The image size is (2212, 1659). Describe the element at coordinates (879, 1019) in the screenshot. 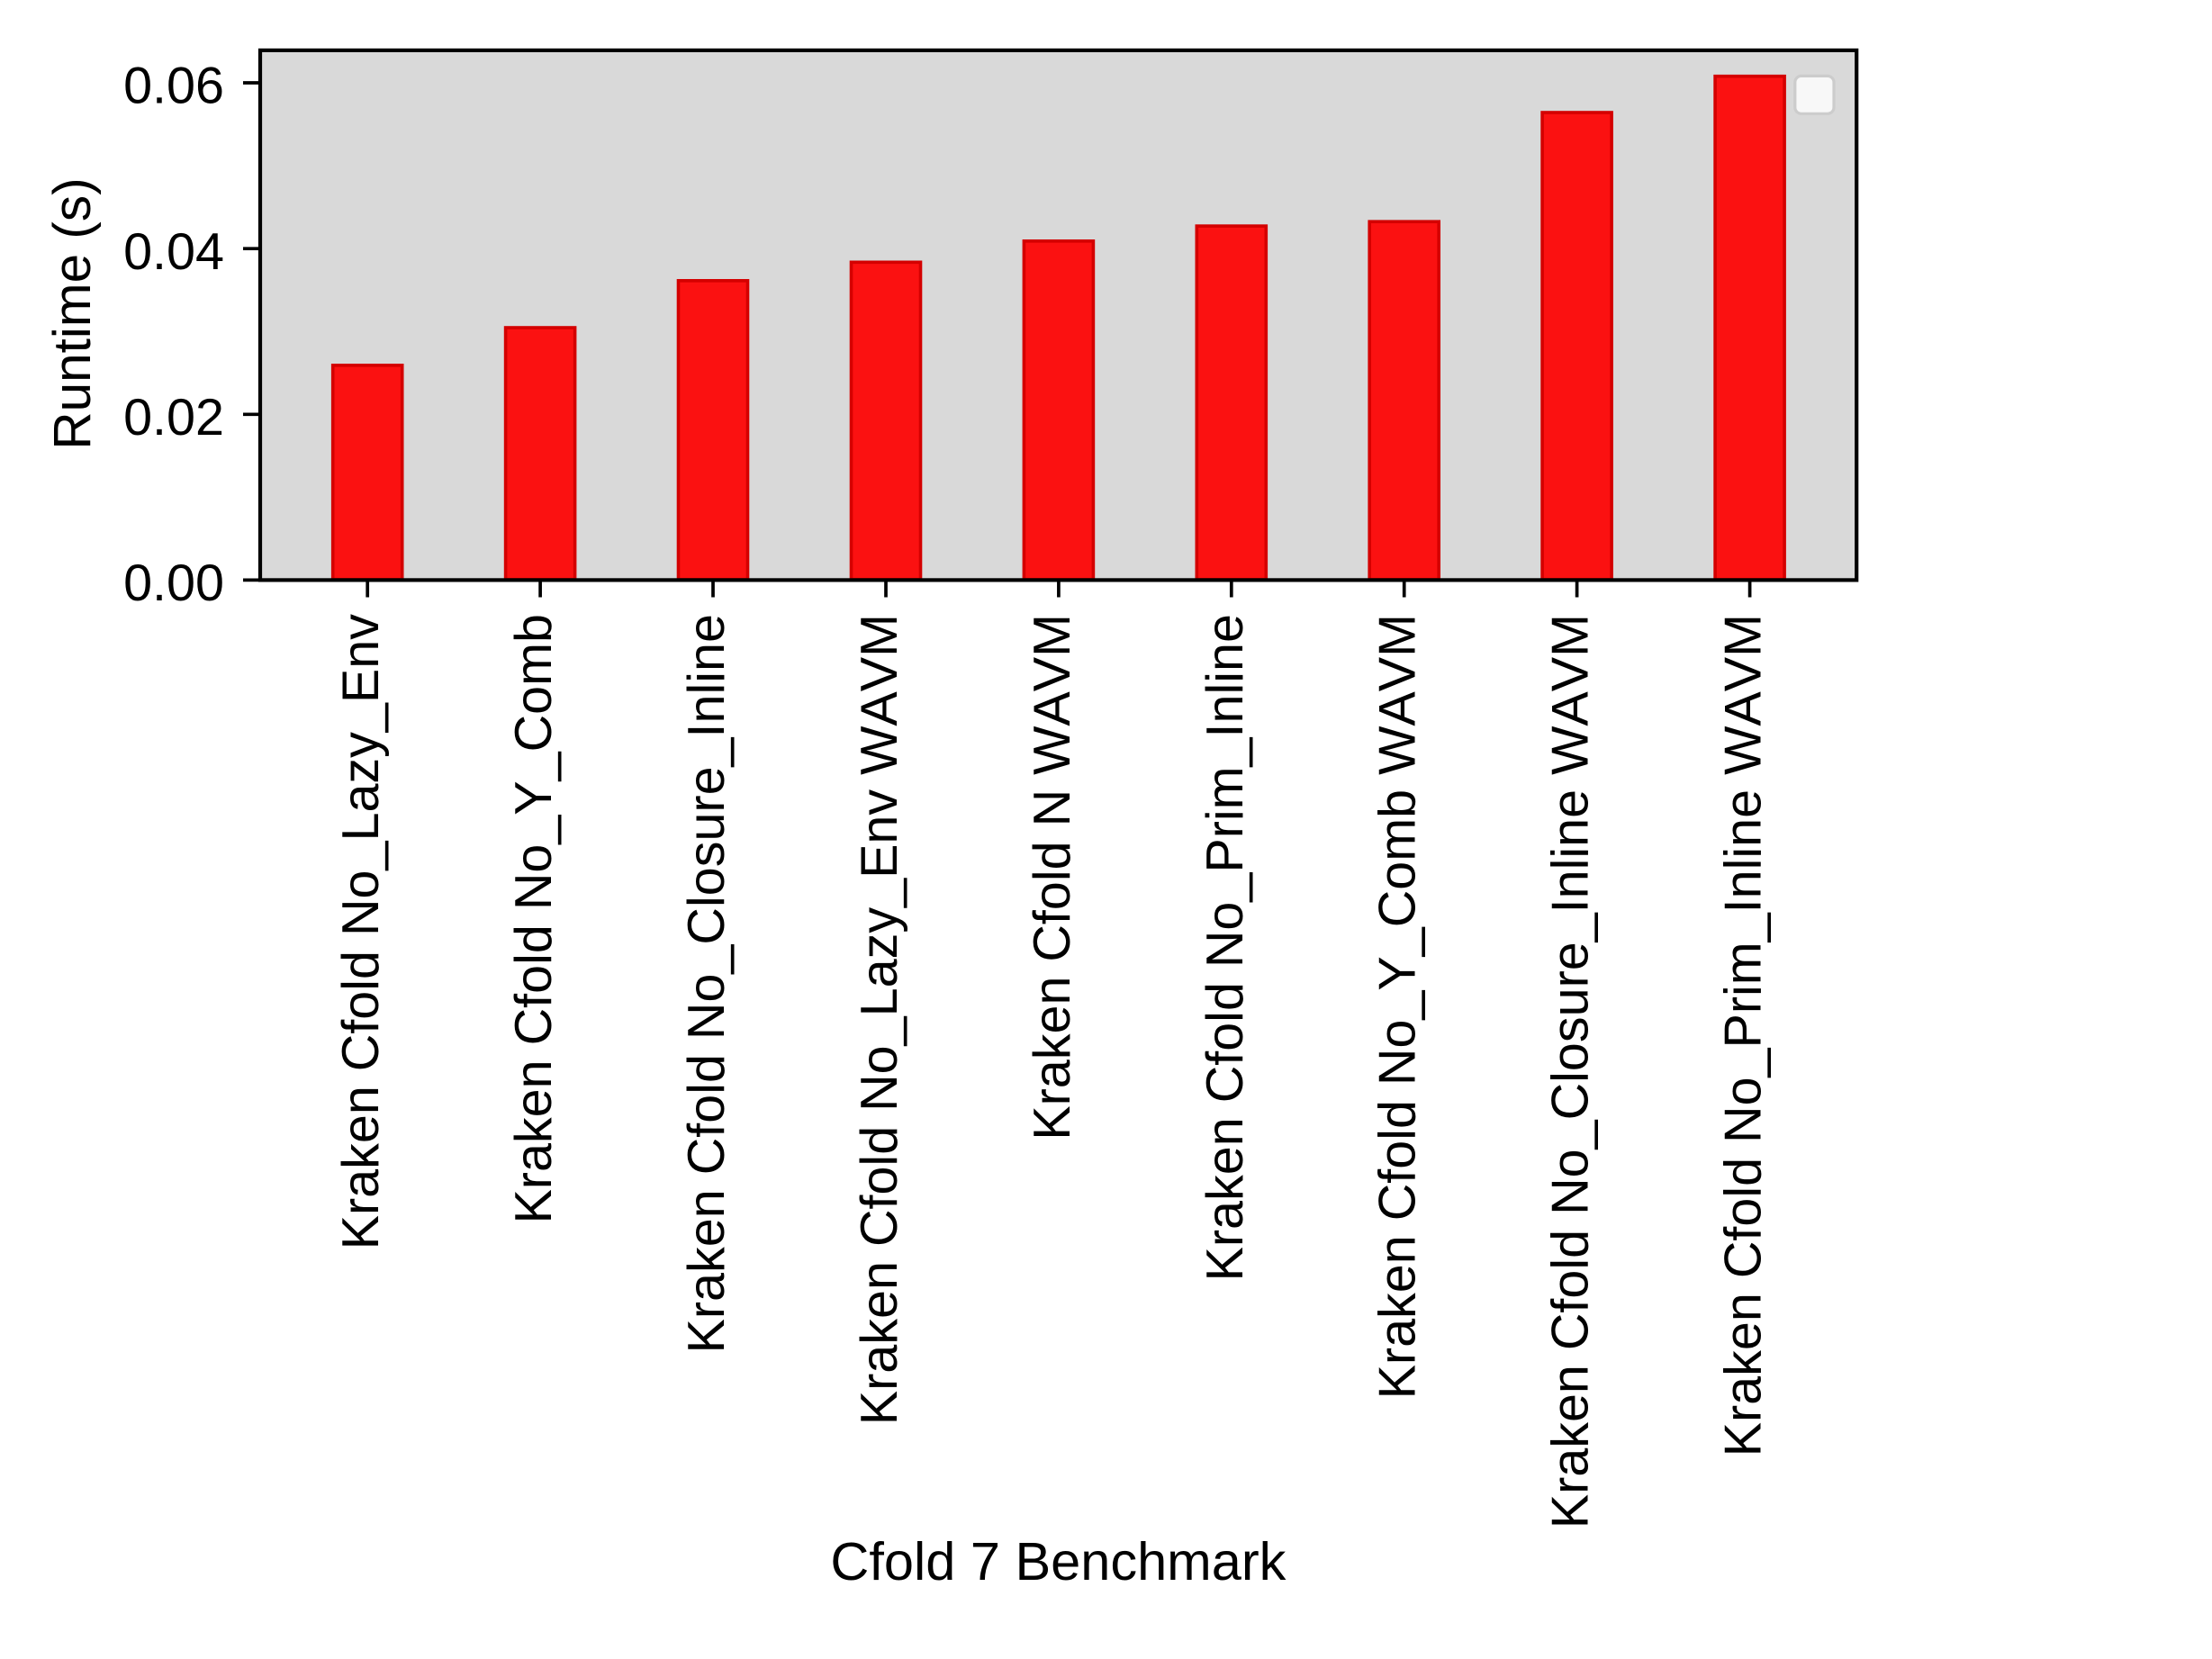

I see `svg-text: Kraken Cfold No_Lazy_Env WAVM` at that location.